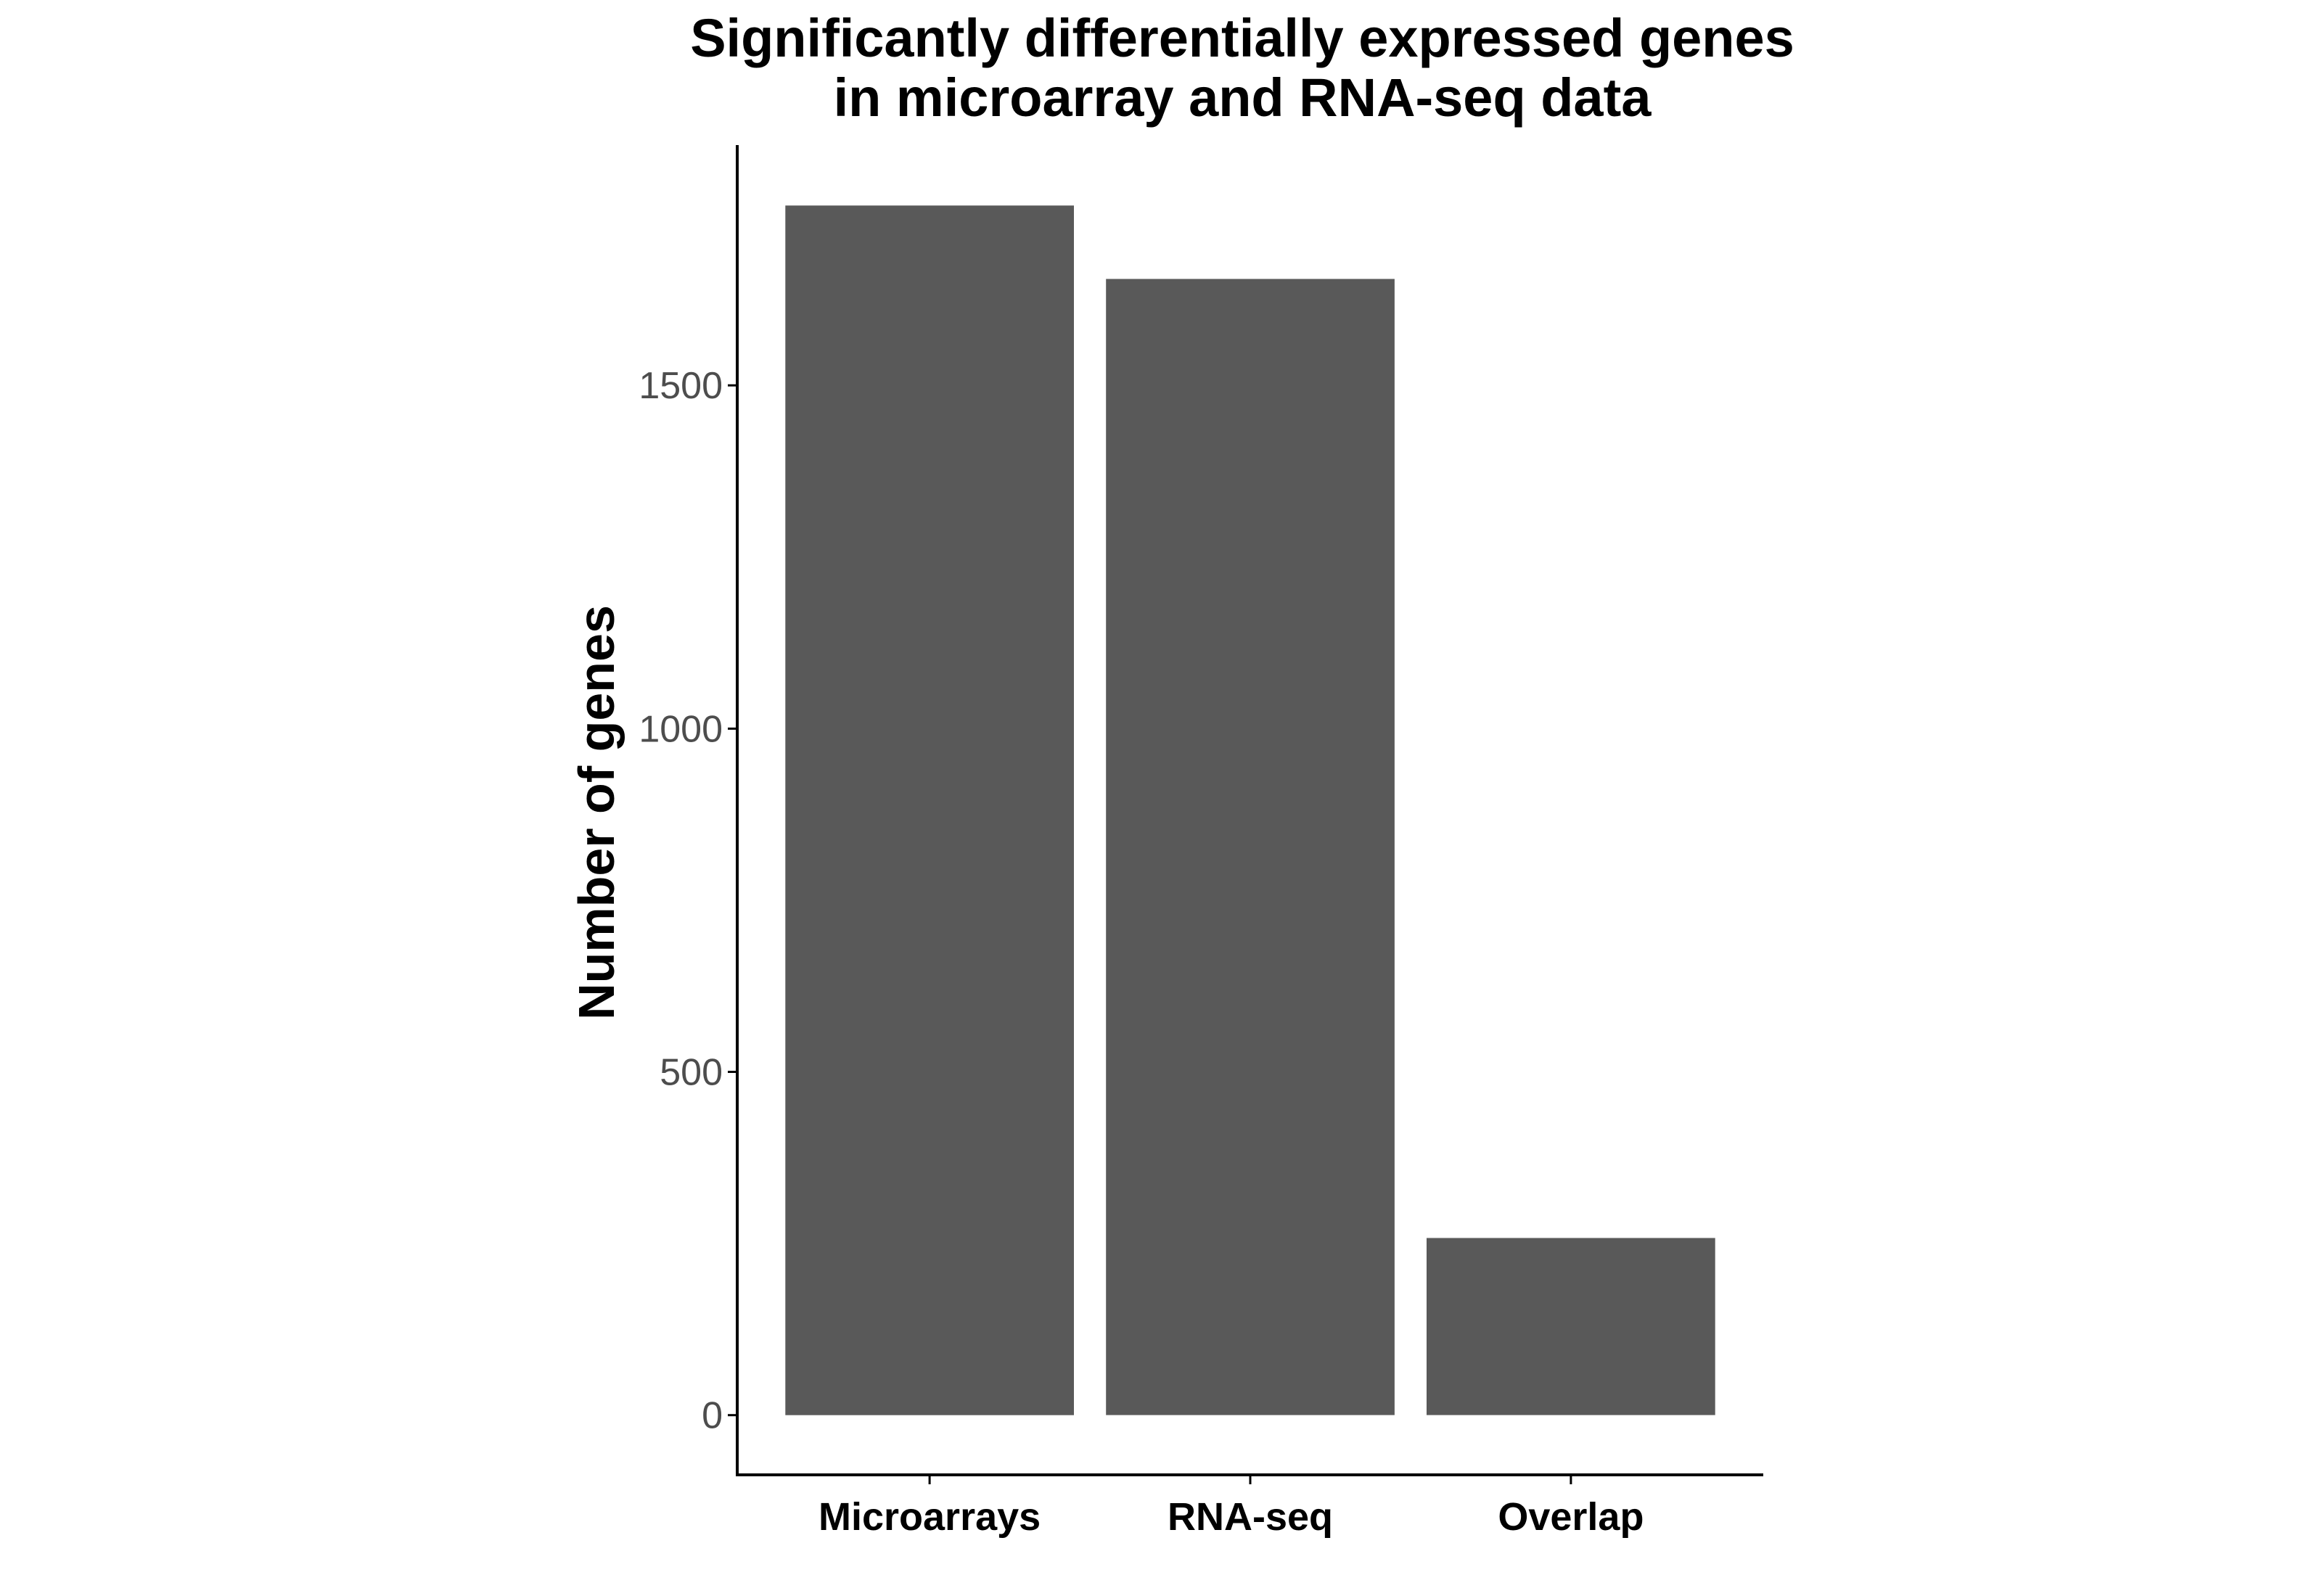 The image size is (2322, 1596). Describe the element at coordinates (681, 729) in the screenshot. I see `y-tick-label: 1000` at that location.